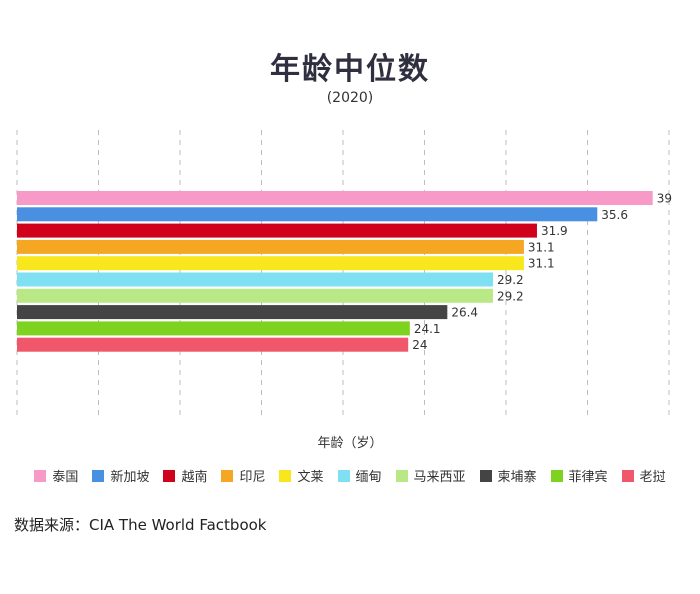  I want to click on legend-label: 新加坡, so click(130, 477).